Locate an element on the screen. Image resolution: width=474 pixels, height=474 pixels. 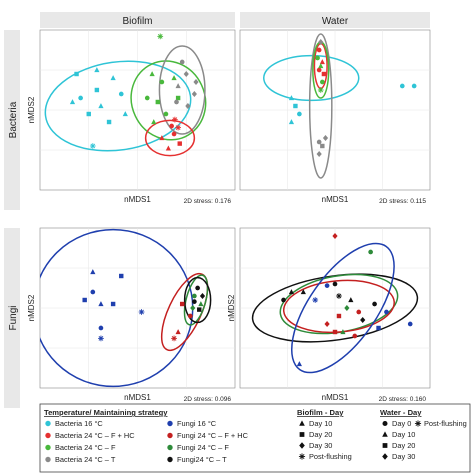
data-point-b24f-square is located at coordinates (178, 98).